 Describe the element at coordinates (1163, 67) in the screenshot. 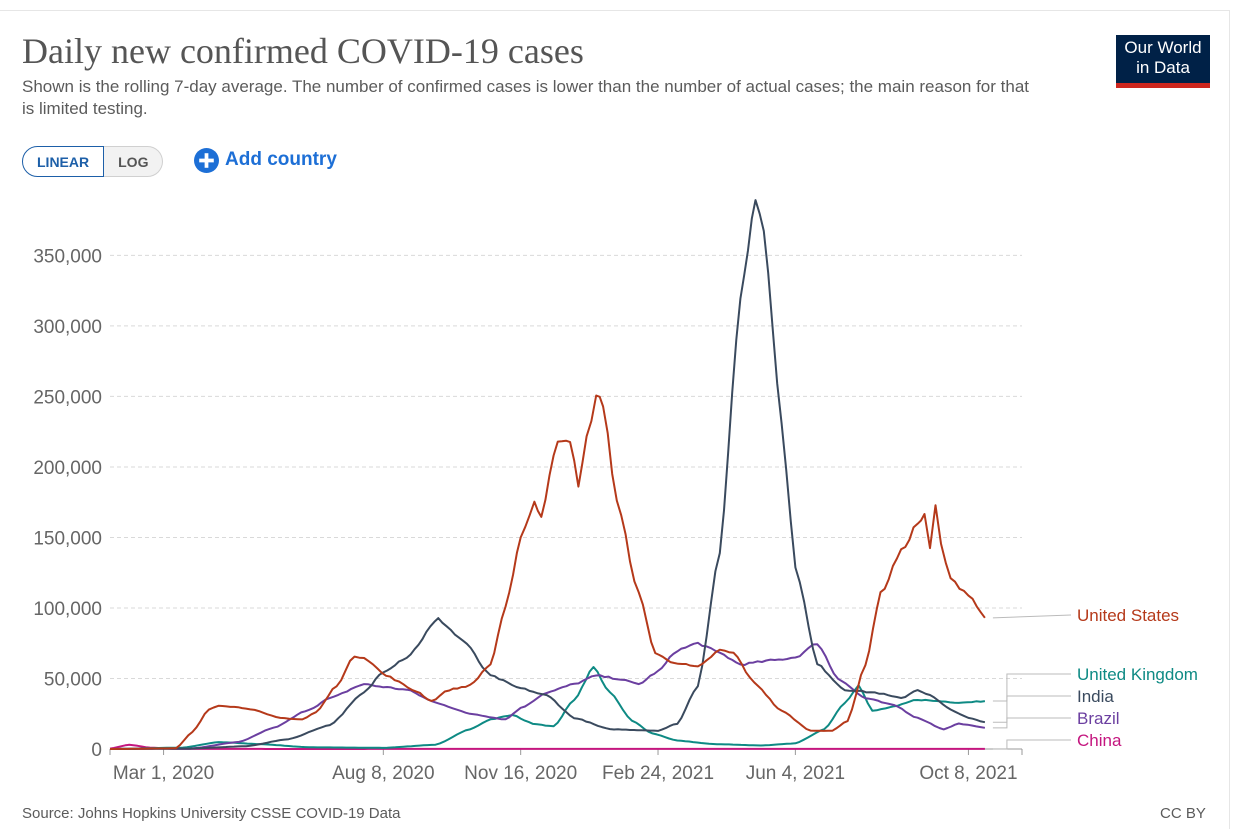

I see `logo-line-2: in Data` at that location.